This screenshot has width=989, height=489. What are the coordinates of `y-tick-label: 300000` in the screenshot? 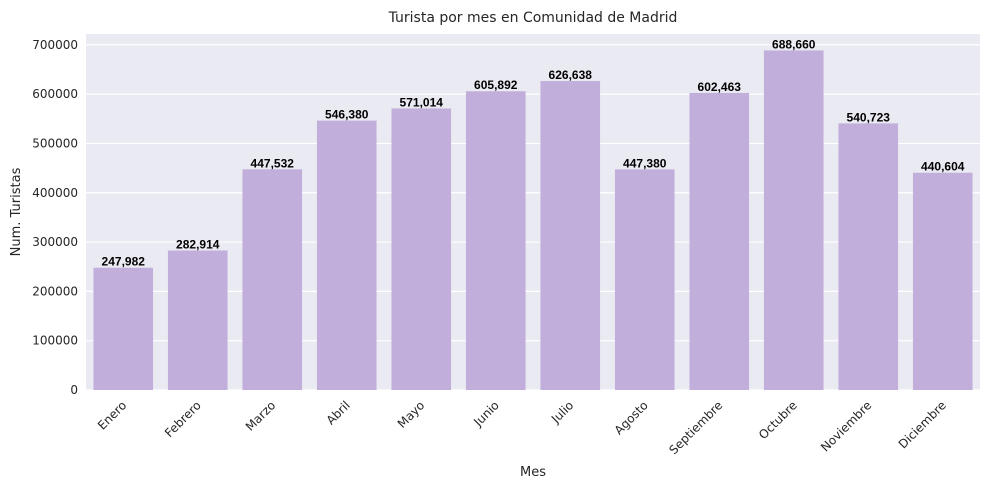 It's located at (55, 242).